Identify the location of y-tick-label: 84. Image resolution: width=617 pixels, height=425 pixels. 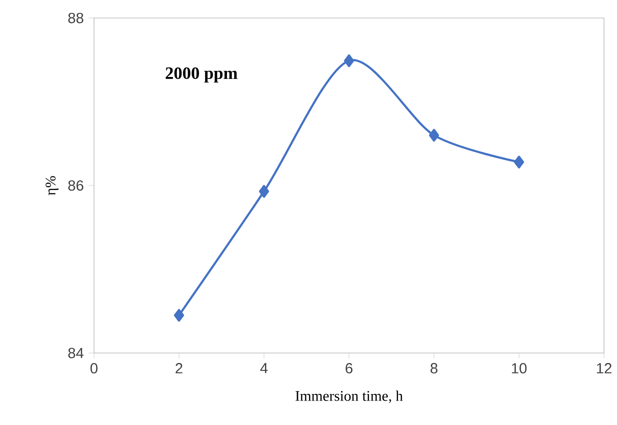
(76, 353).